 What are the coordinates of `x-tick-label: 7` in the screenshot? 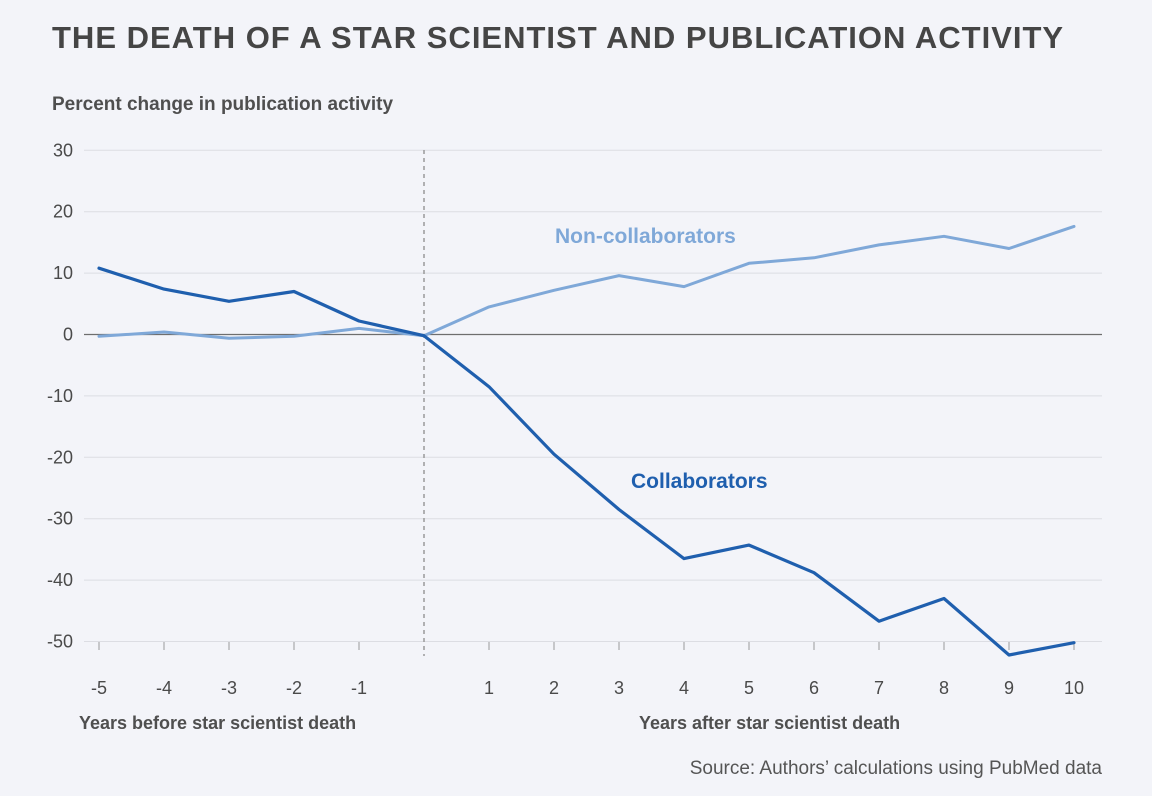 It's located at (879, 688).